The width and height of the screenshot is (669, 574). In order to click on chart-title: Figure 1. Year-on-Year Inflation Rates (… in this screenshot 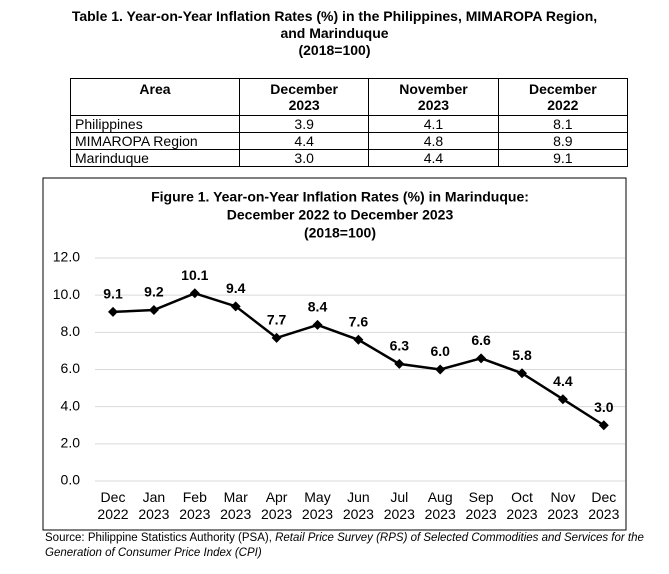, I will do `click(340, 197)`.